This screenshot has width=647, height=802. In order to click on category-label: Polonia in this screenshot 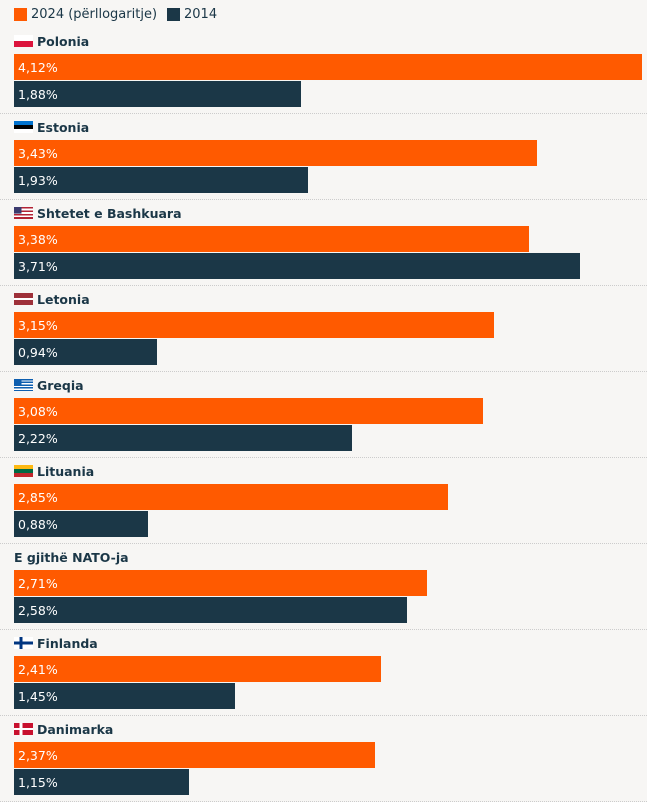, I will do `click(323, 41)`.